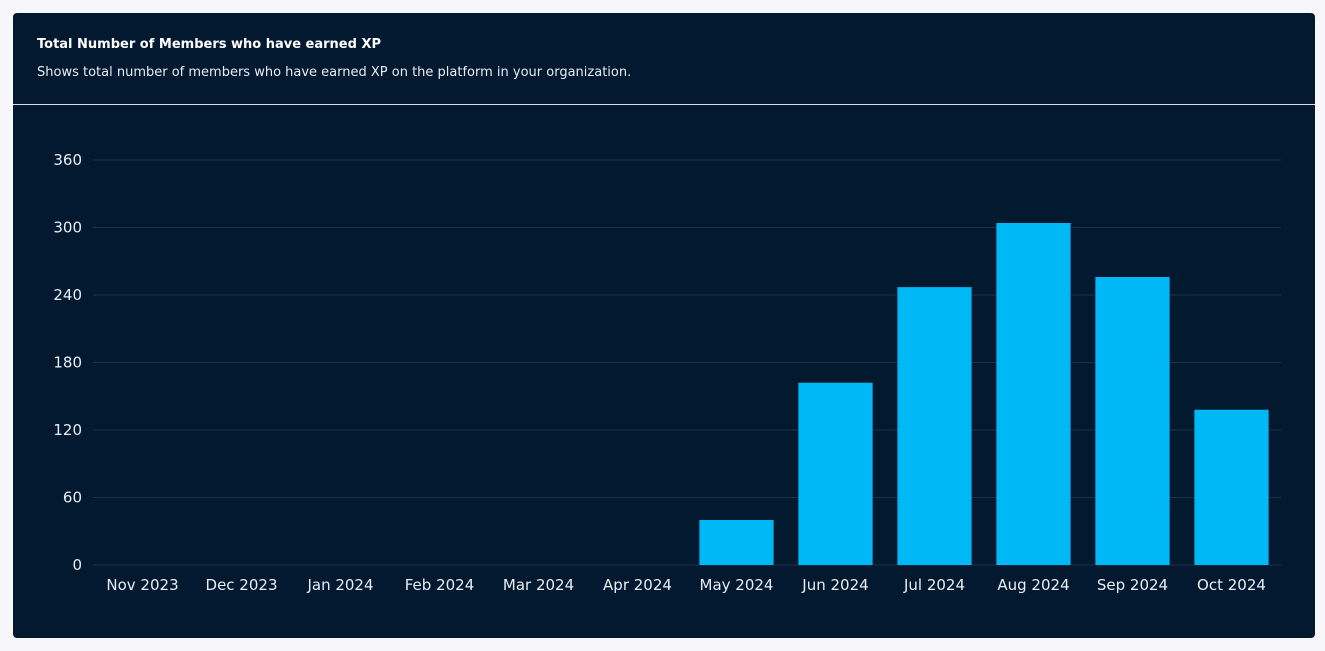 This screenshot has height=651, width=1325. What do you see at coordinates (1231, 585) in the screenshot?
I see `x-tick-label: Oct 2024` at bounding box center [1231, 585].